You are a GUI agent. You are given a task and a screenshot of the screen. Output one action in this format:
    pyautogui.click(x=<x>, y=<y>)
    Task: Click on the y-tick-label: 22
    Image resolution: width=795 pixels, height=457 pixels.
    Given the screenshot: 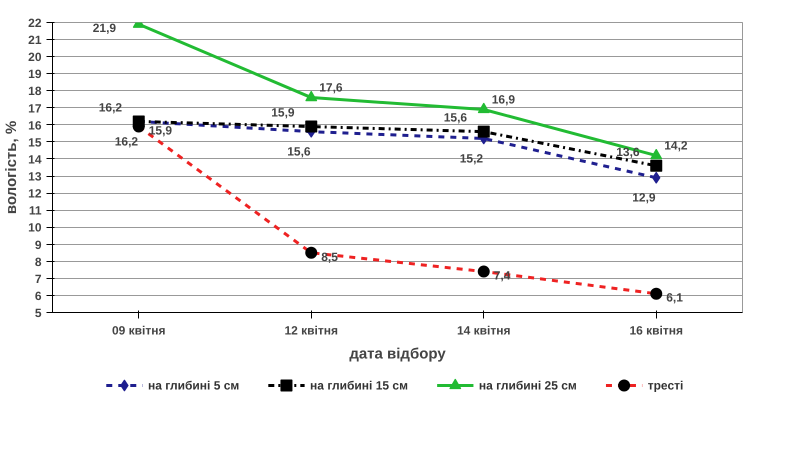 What is the action you would take?
    pyautogui.click(x=35, y=23)
    